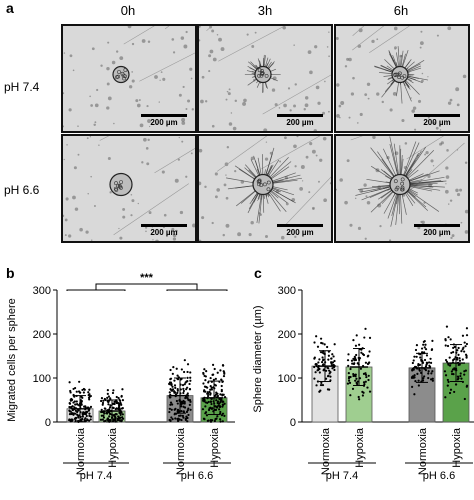 This screenshot has width=474, height=500. I want to click on row-header-ph74: pH 7.4, so click(22, 87).